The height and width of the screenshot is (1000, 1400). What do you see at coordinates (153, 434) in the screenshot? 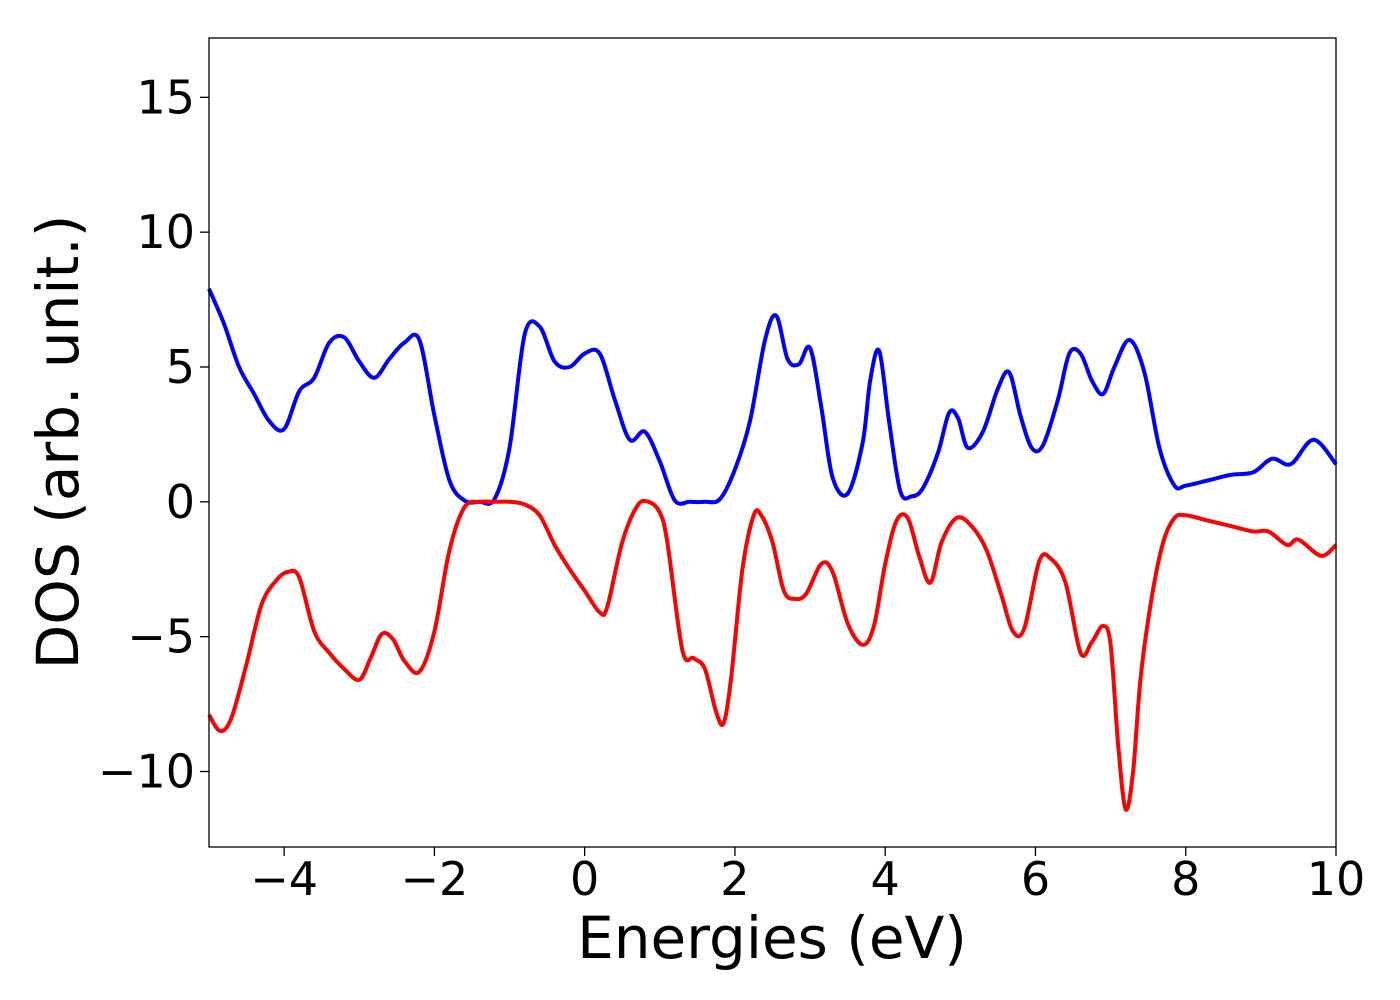
I see `y-axis-ticks: −10 −5 0 5 10 15` at bounding box center [153, 434].